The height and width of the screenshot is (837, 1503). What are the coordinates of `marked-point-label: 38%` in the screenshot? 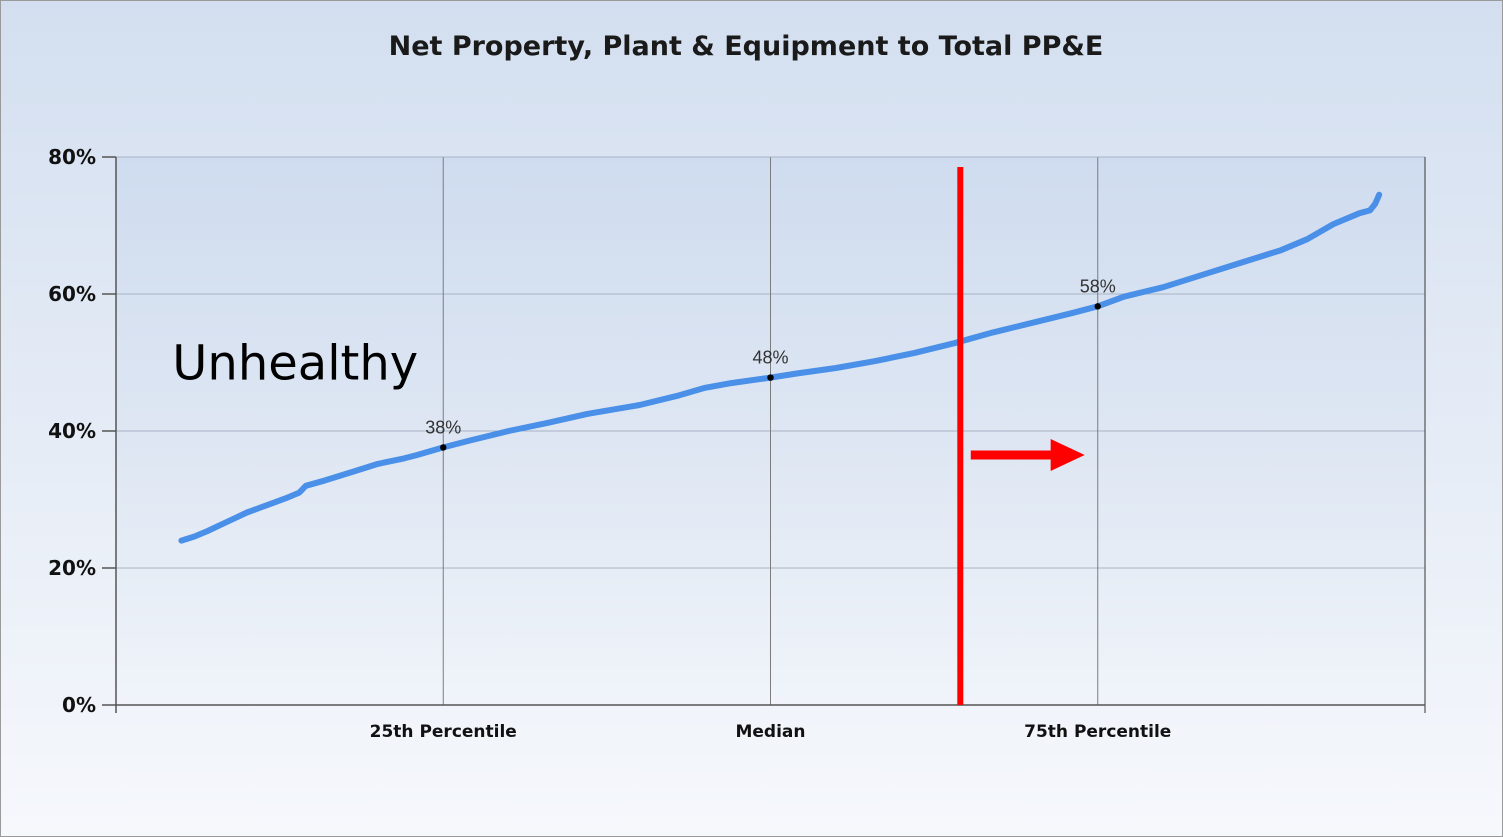 It's located at (443, 427).